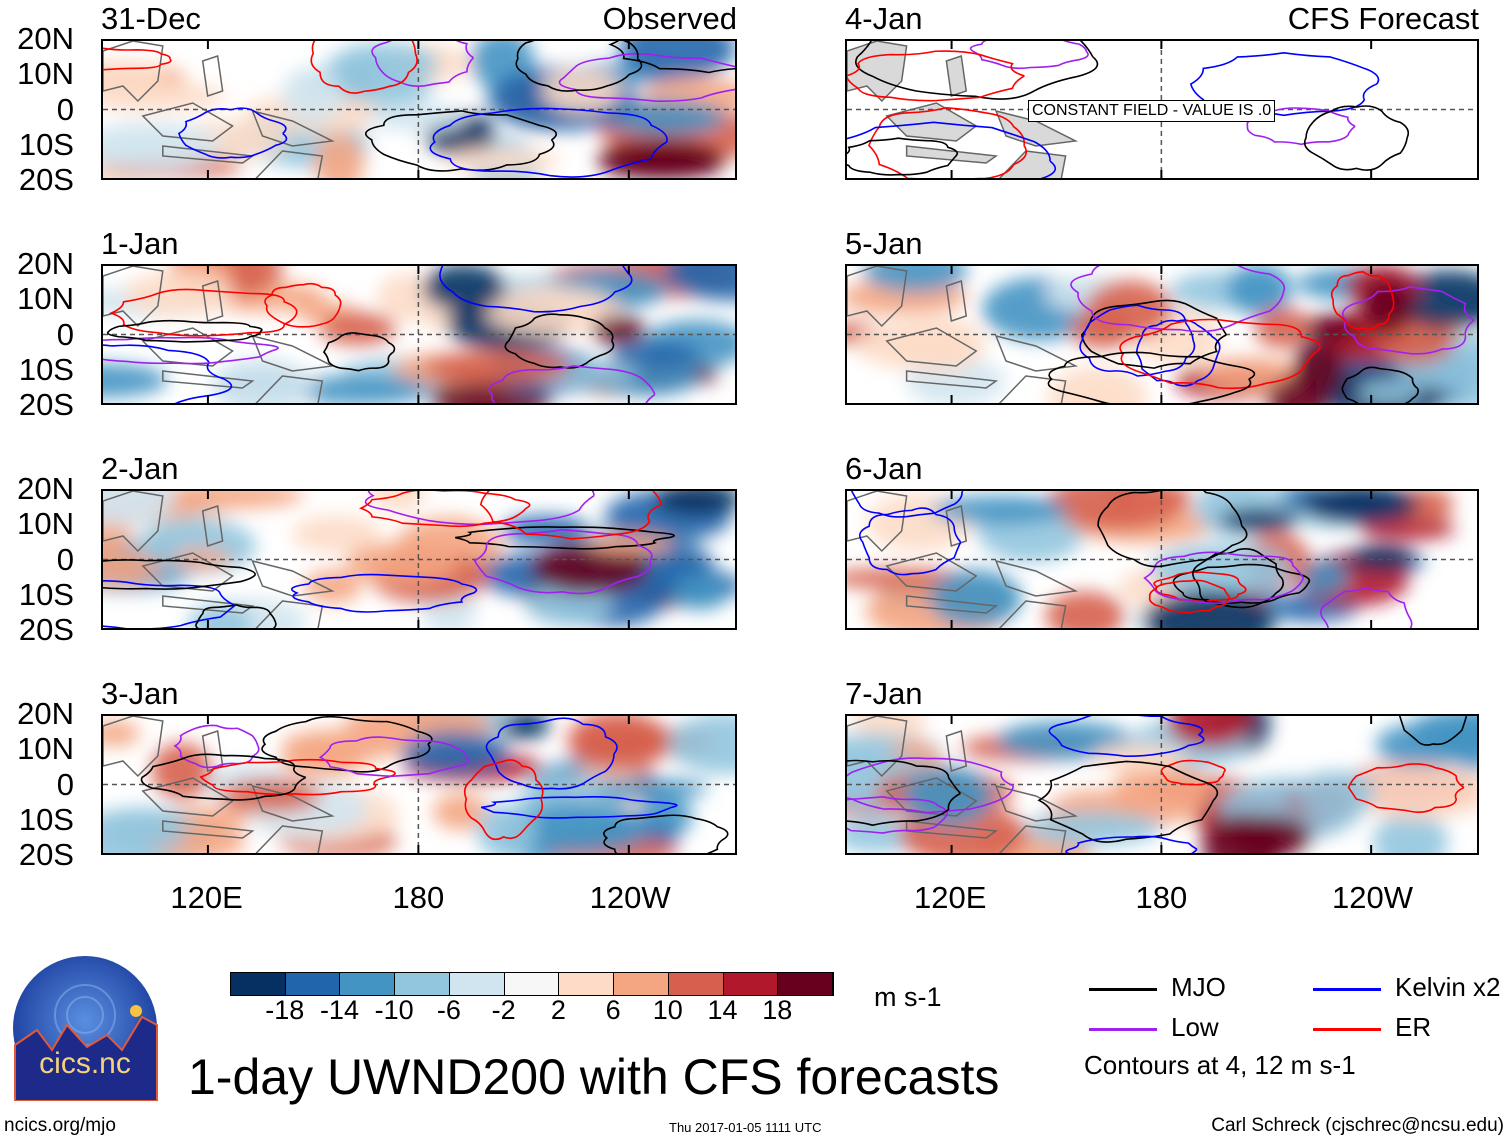 This screenshot has height=1142, width=1510. What do you see at coordinates (60, 1125) in the screenshot?
I see `footer-url: ncics.org/mjo` at bounding box center [60, 1125].